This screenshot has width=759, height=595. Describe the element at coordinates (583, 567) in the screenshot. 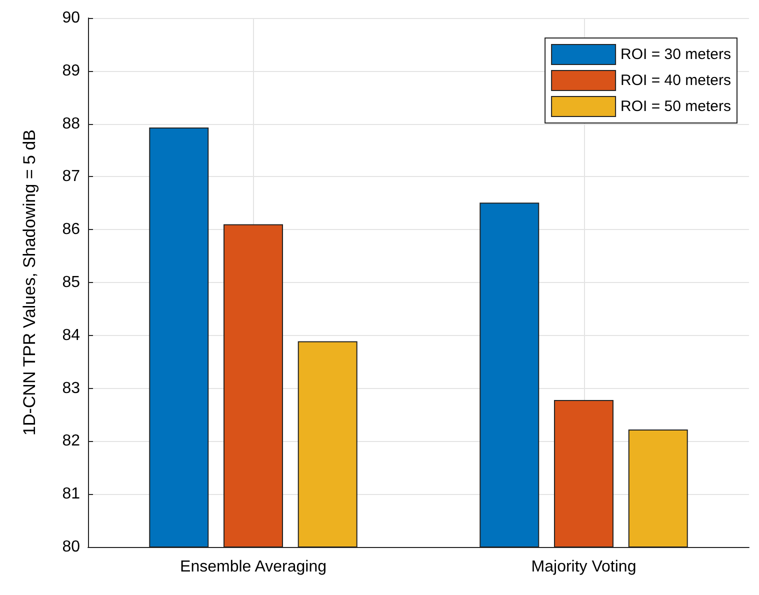

I see `x-tick-label: Majority Voting` at that location.